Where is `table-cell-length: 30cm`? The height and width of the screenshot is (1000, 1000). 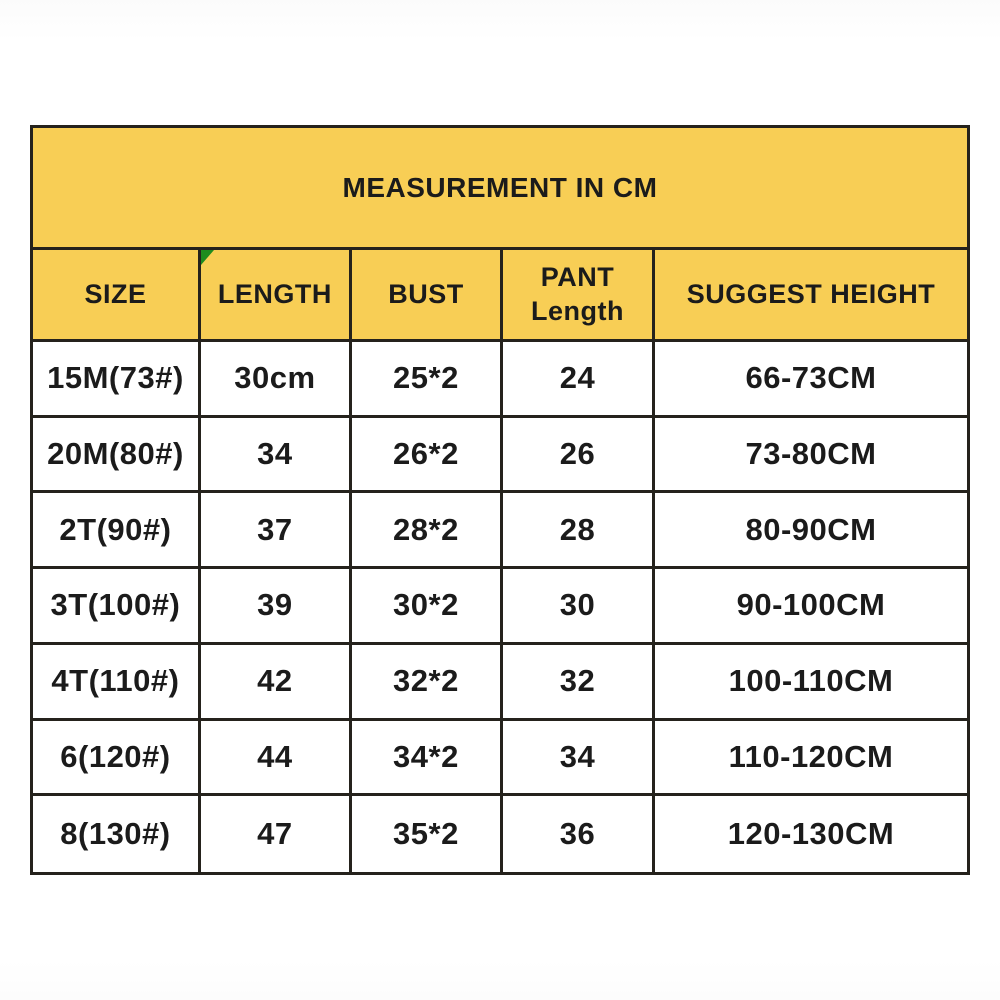 table-cell-length: 30cm is located at coordinates (276, 380).